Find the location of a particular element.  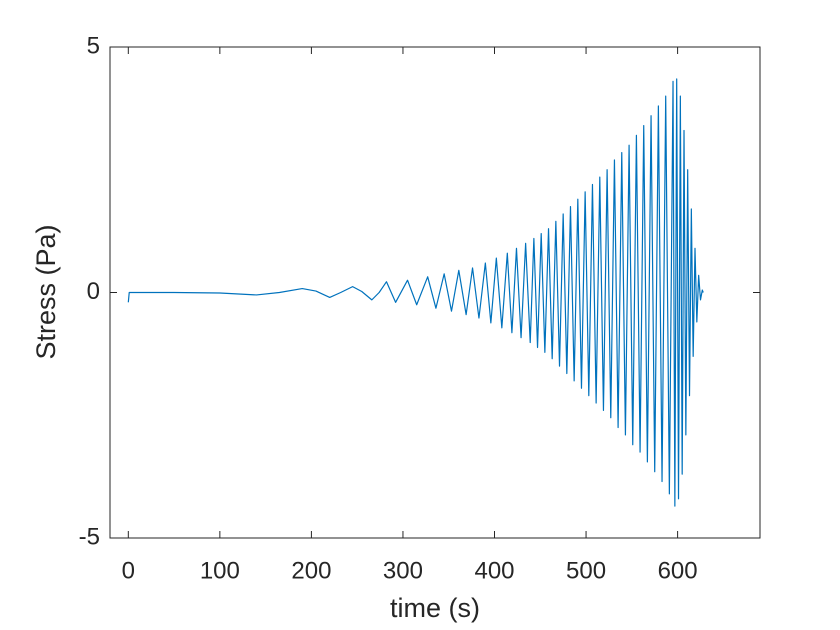

y-tick-label: 5 is located at coordinates (93, 45).